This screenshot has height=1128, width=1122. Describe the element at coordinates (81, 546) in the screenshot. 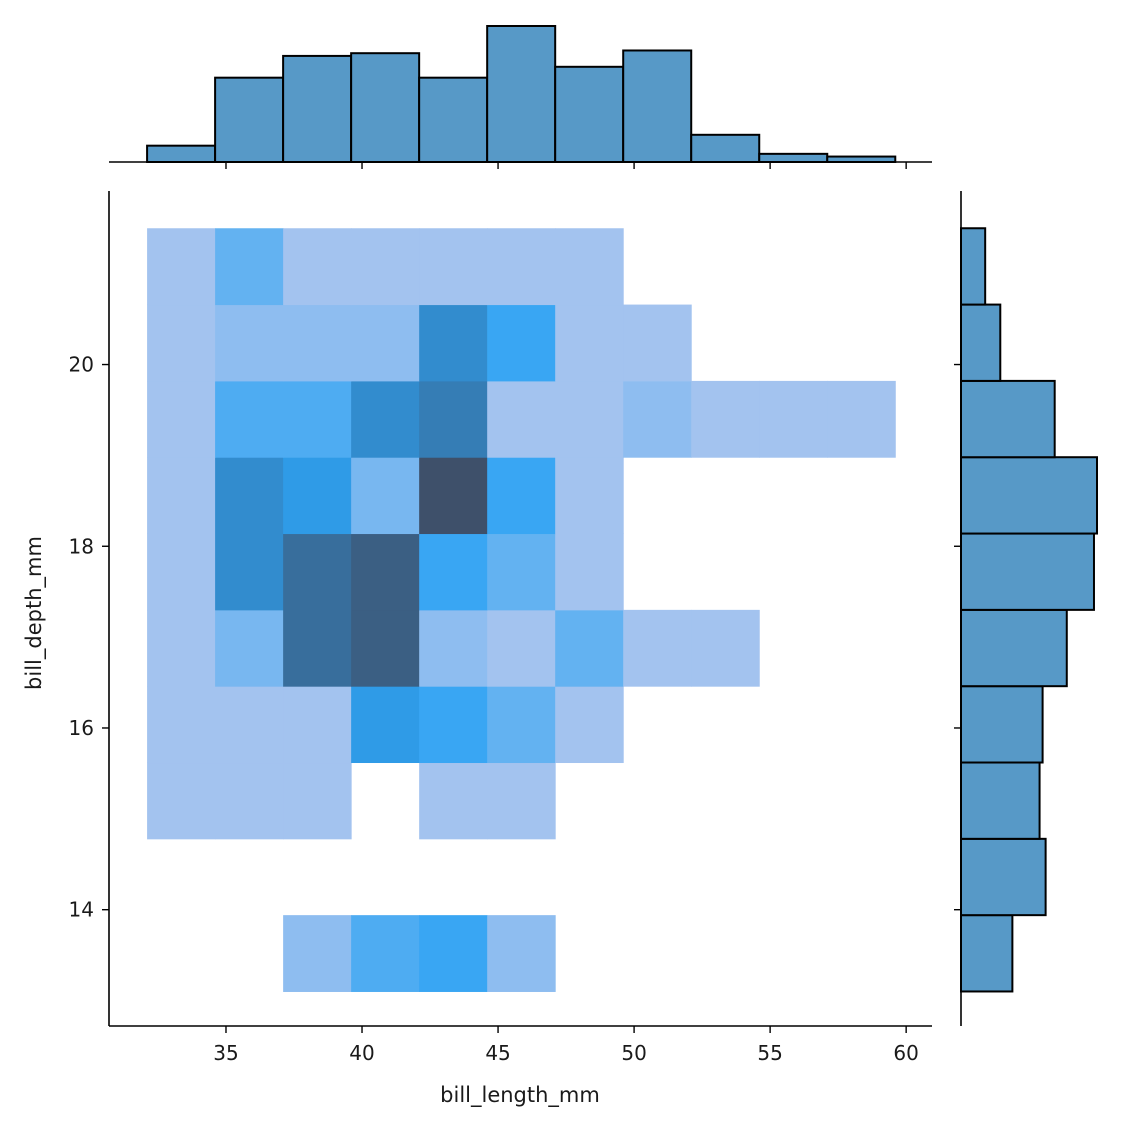

I see `y-tick-label: 18` at that location.